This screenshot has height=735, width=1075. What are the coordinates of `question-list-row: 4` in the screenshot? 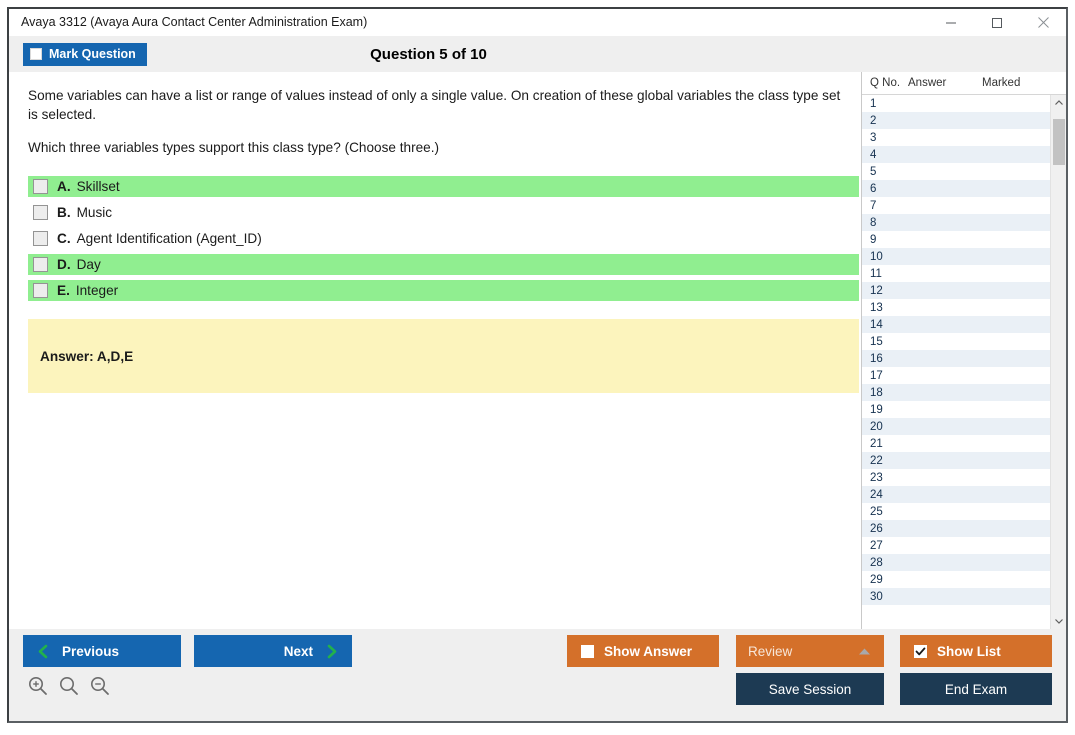 It's located at (956, 154).